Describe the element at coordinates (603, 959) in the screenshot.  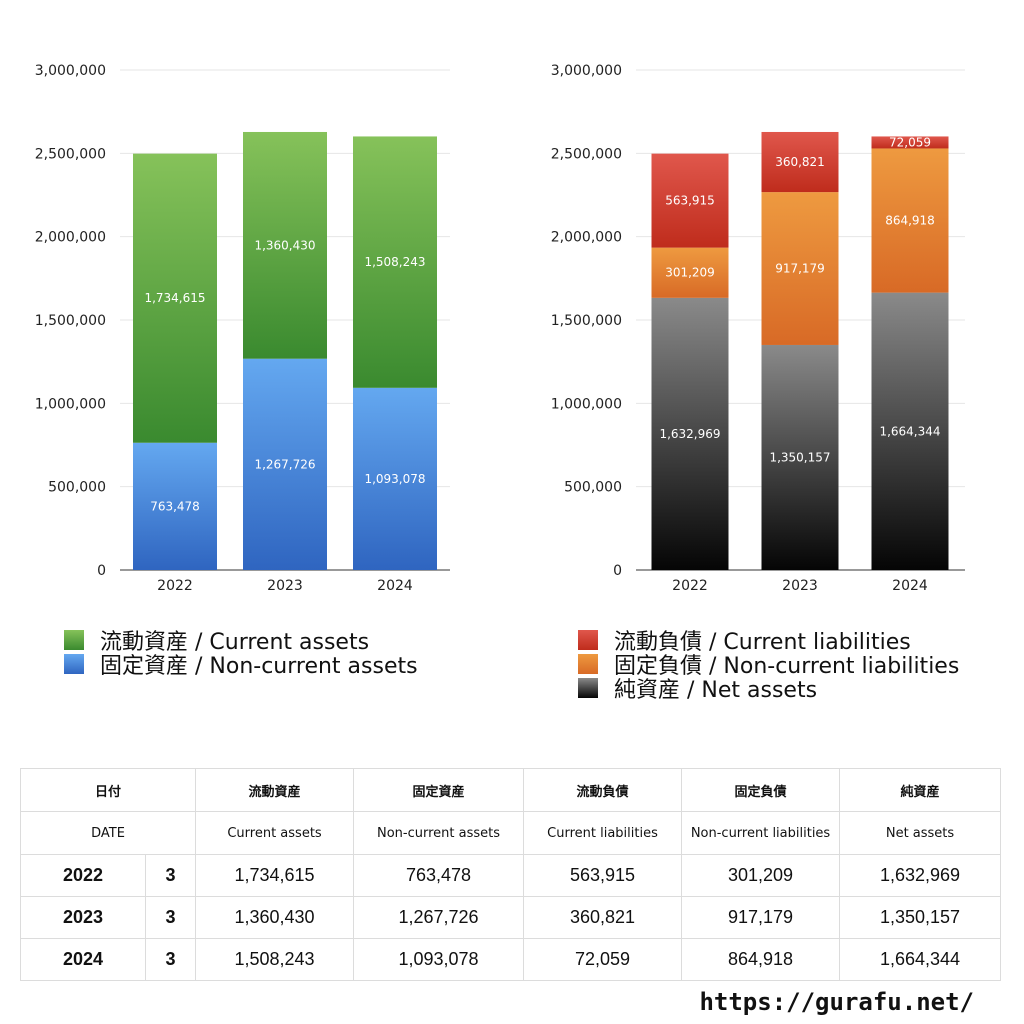
I see `cell-current-liabilities: 72,059` at that location.